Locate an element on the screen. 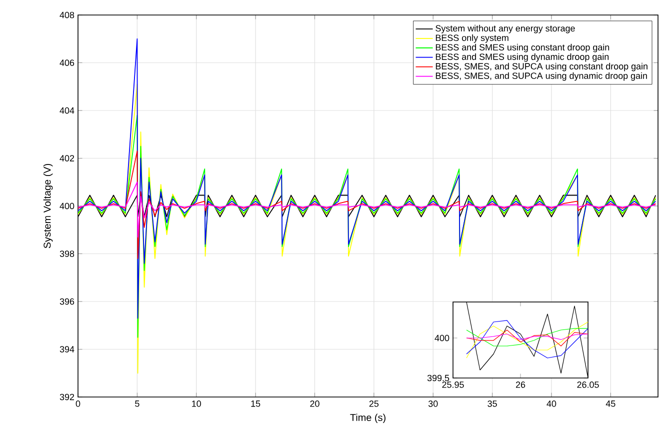  y-tick-label: 399.5 is located at coordinates (438, 378).